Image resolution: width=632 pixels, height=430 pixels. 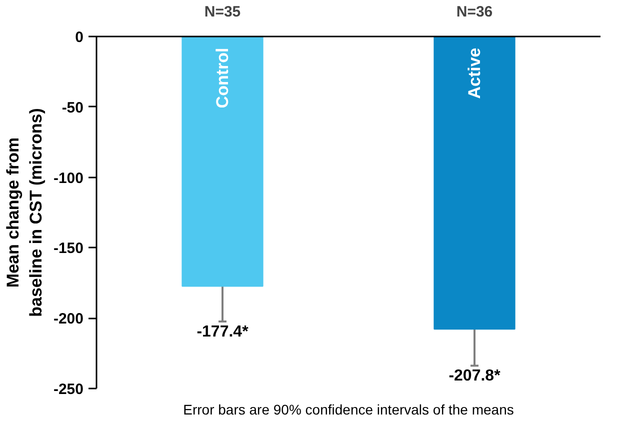 I want to click on text: N=36, so click(x=474, y=12).